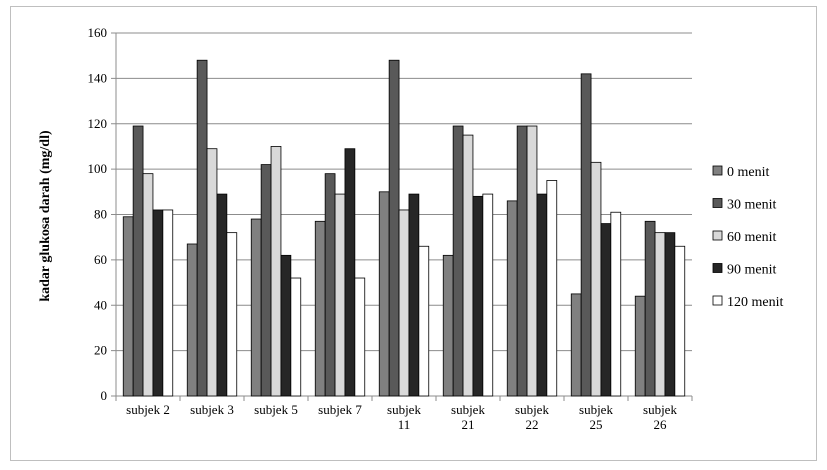 This screenshot has width=827, height=470. What do you see at coordinates (755, 302) in the screenshot?
I see `legend-label: 120 menit` at bounding box center [755, 302].